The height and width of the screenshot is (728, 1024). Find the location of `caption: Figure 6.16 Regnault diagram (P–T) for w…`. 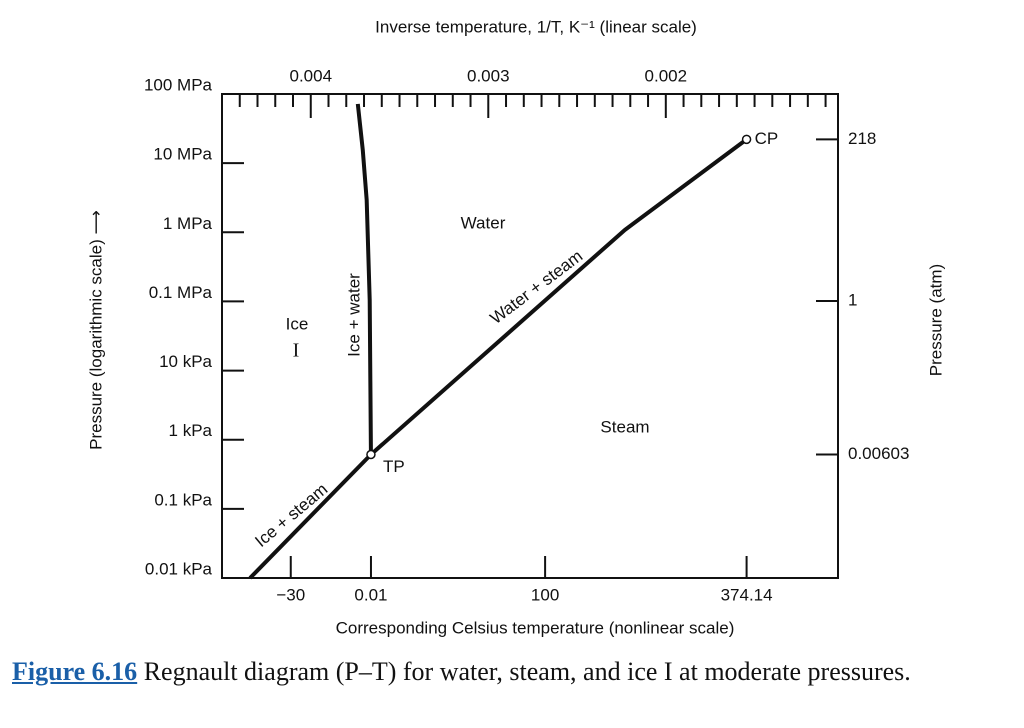

caption: Figure 6.16 Regnault diagram (P–T) for w… is located at coordinates (514, 672).